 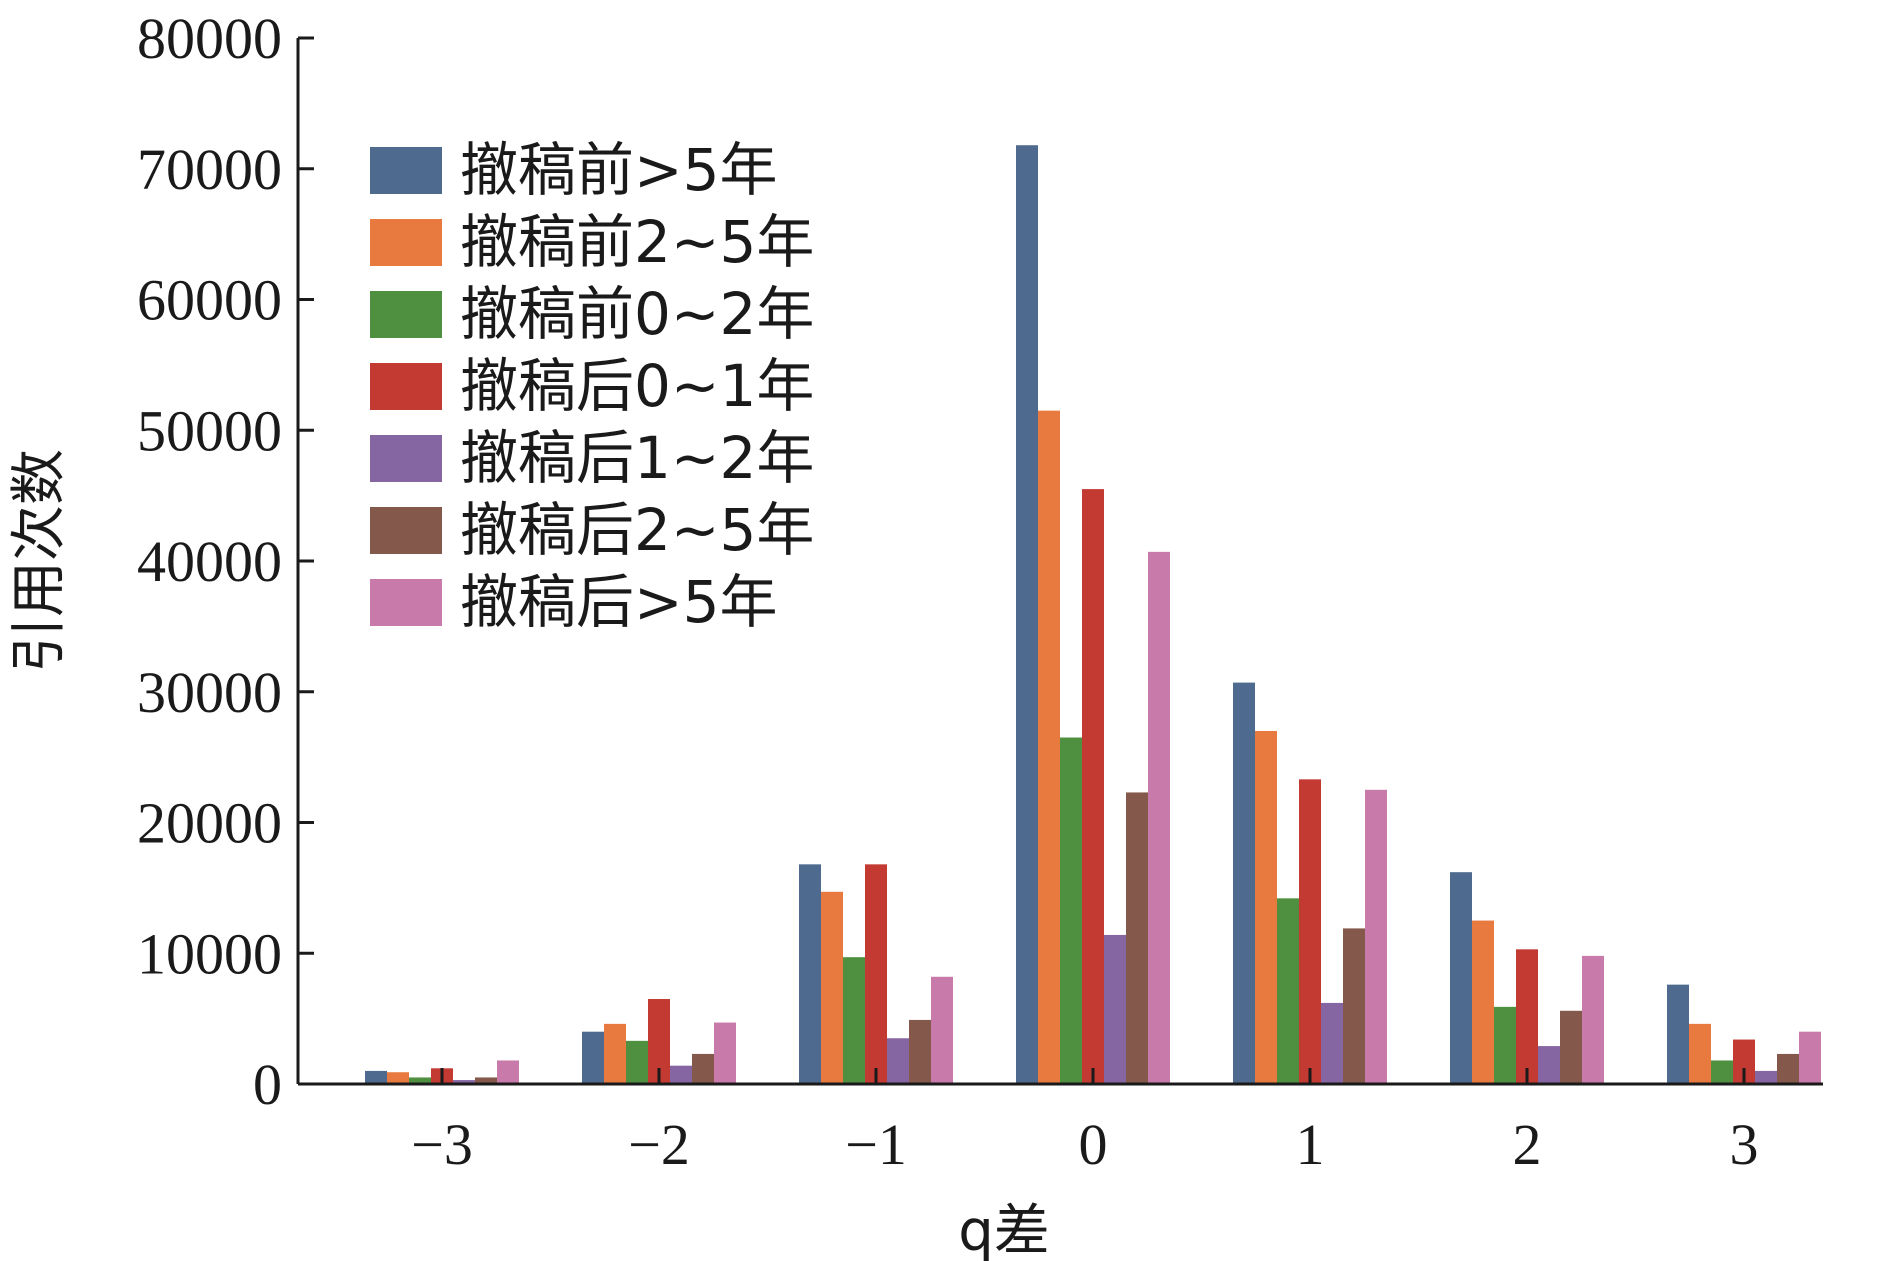 I want to click on legend-label: 撤稿前2~5年, so click(x=637, y=242).